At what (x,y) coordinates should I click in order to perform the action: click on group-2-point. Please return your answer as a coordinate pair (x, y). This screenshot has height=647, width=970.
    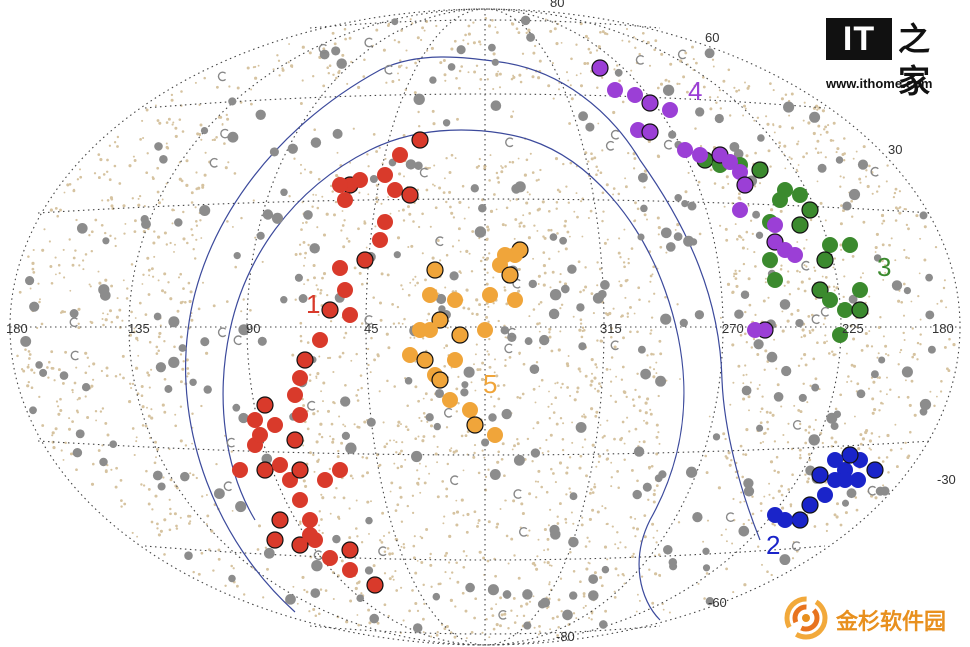
    Looking at the image, I should click on (835, 460).